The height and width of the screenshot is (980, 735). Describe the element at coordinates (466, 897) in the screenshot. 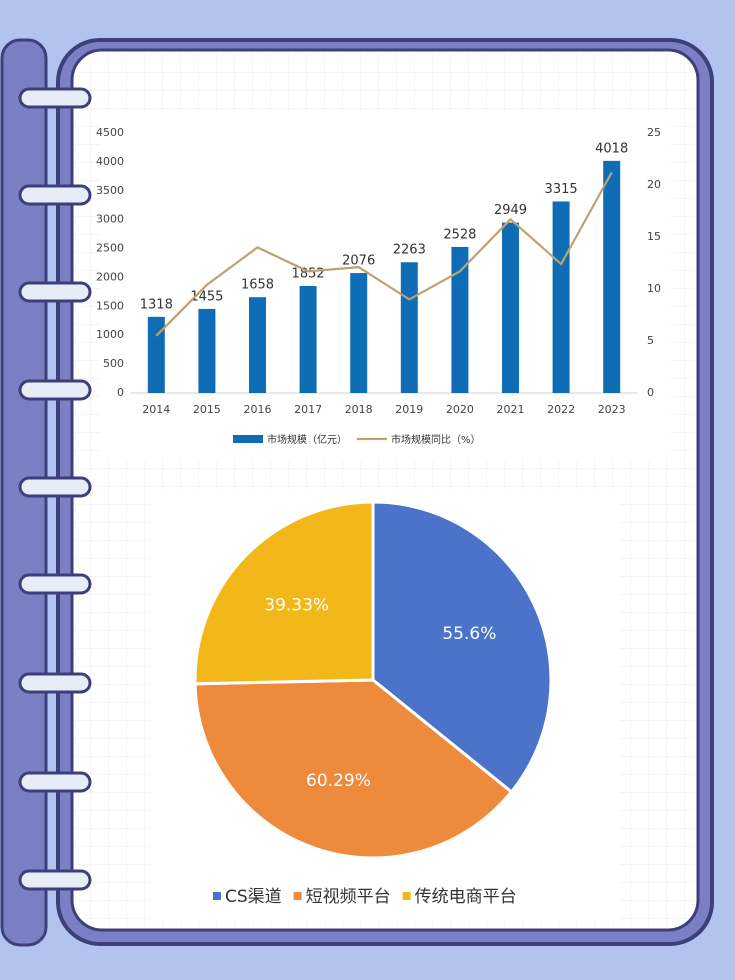

I see `legend-label: 传统电商平台` at that location.